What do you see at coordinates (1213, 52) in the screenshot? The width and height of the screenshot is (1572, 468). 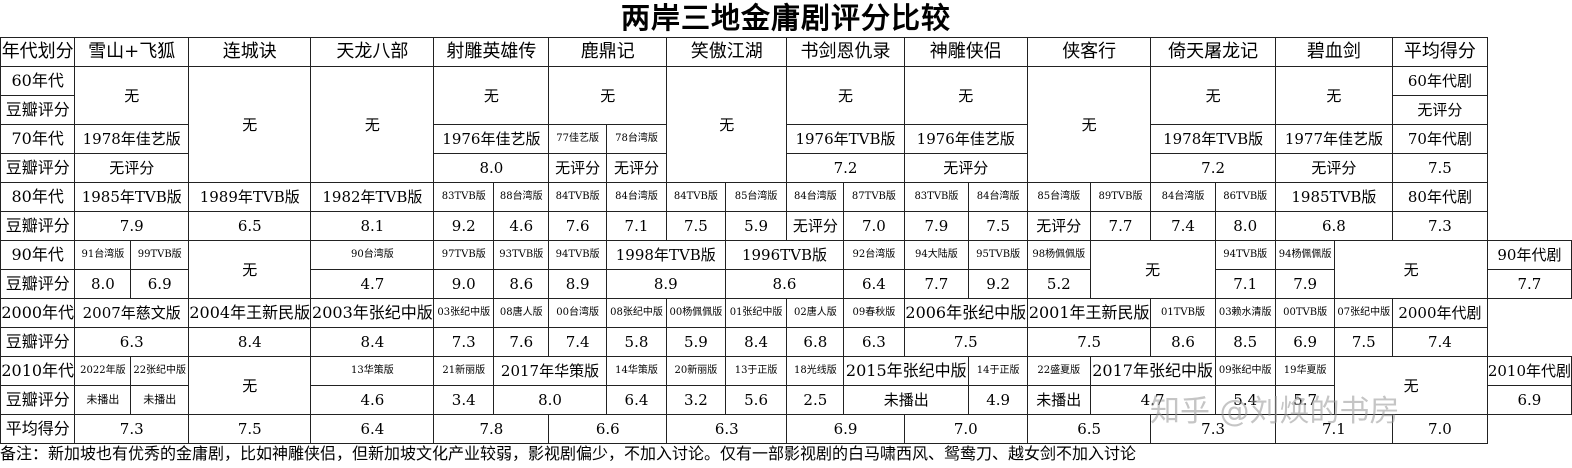 I see `header-cell: 倚天屠龙记` at bounding box center [1213, 52].